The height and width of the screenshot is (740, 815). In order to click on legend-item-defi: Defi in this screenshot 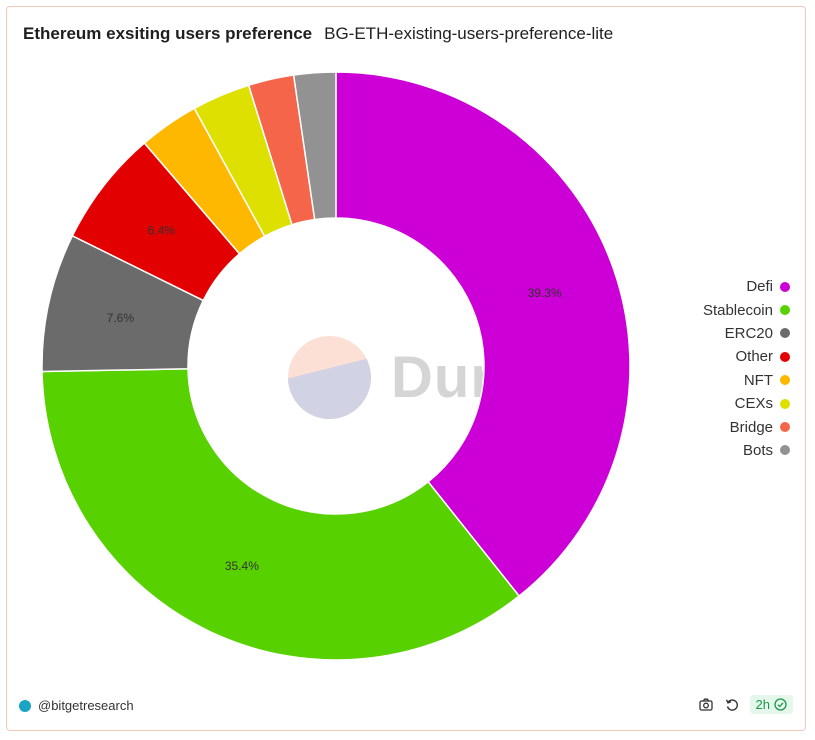, I will do `click(715, 286)`.